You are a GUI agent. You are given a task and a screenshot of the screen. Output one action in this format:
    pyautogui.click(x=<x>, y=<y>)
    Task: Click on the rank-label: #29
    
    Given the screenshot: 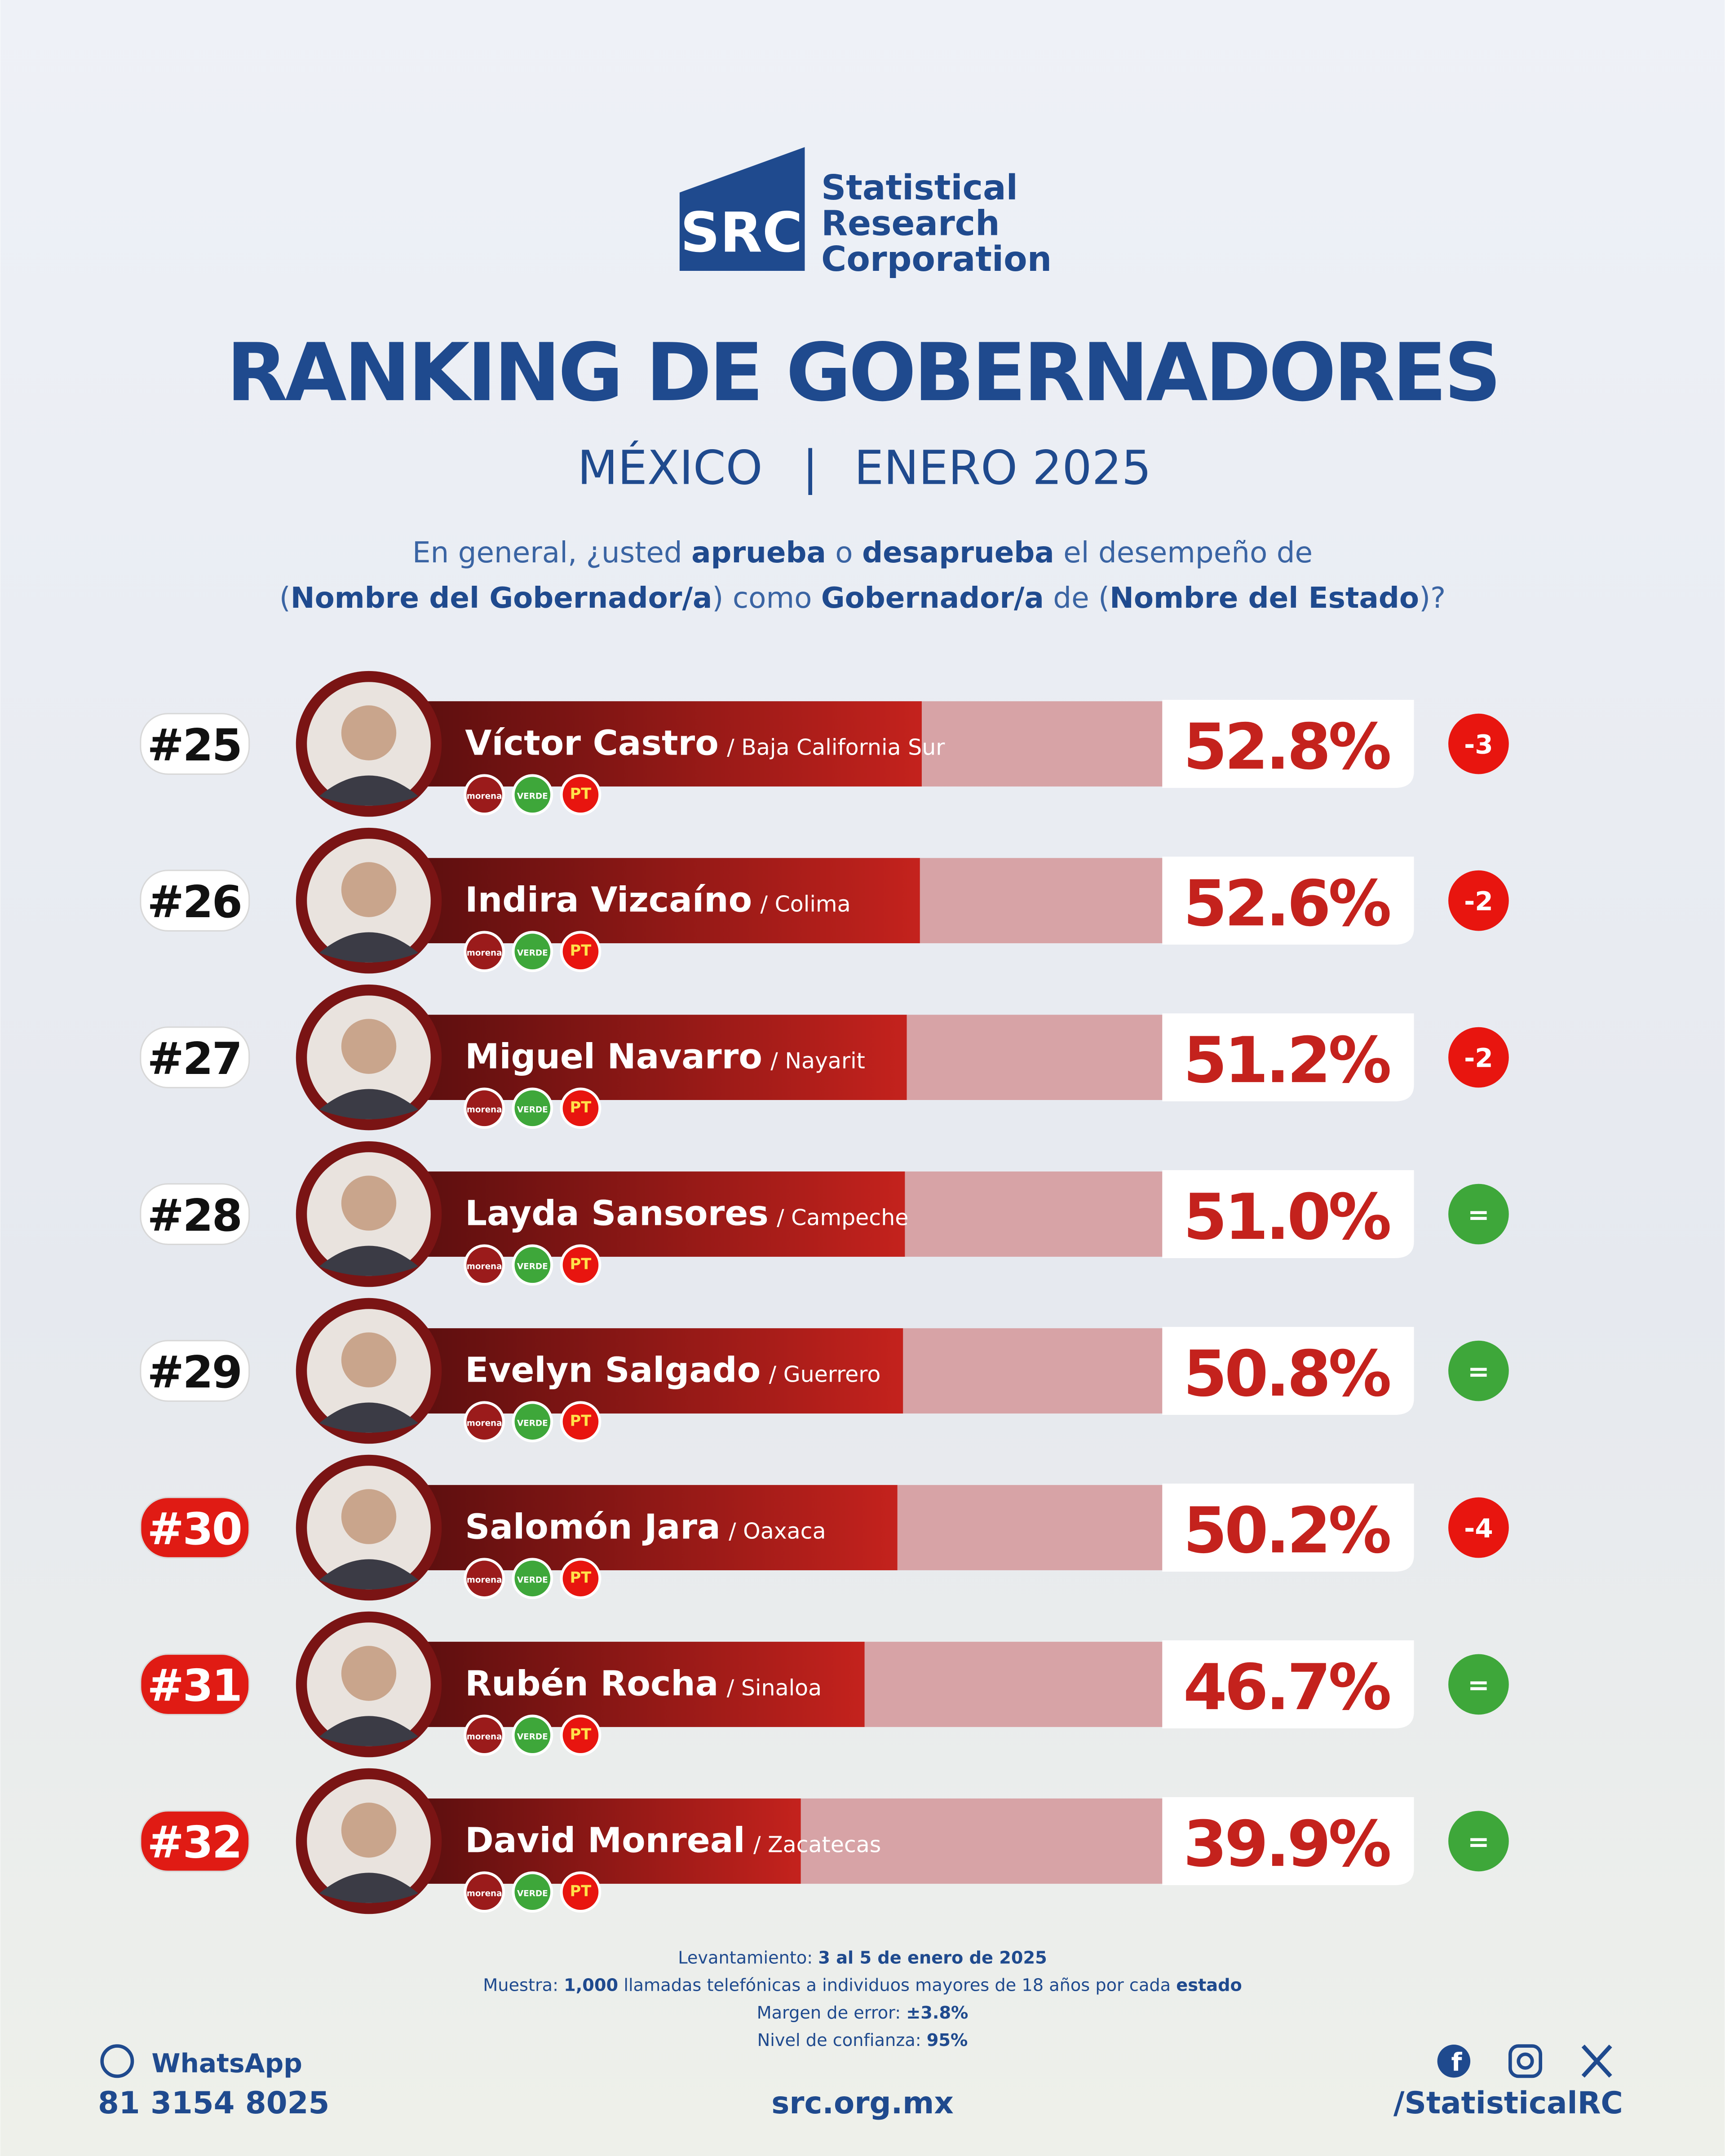 What is the action you would take?
    pyautogui.click(x=194, y=1373)
    